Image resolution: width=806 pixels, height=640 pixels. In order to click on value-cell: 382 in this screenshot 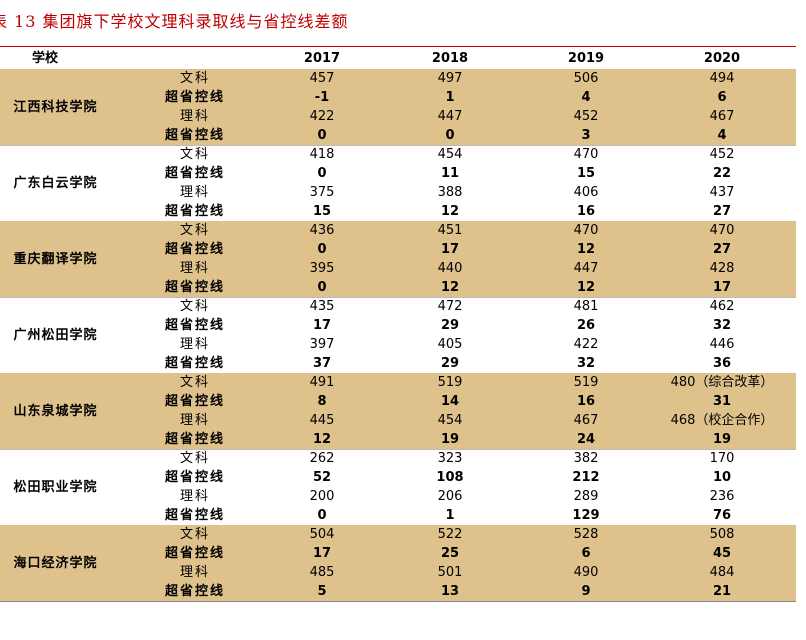, I will do `click(586, 458)`.